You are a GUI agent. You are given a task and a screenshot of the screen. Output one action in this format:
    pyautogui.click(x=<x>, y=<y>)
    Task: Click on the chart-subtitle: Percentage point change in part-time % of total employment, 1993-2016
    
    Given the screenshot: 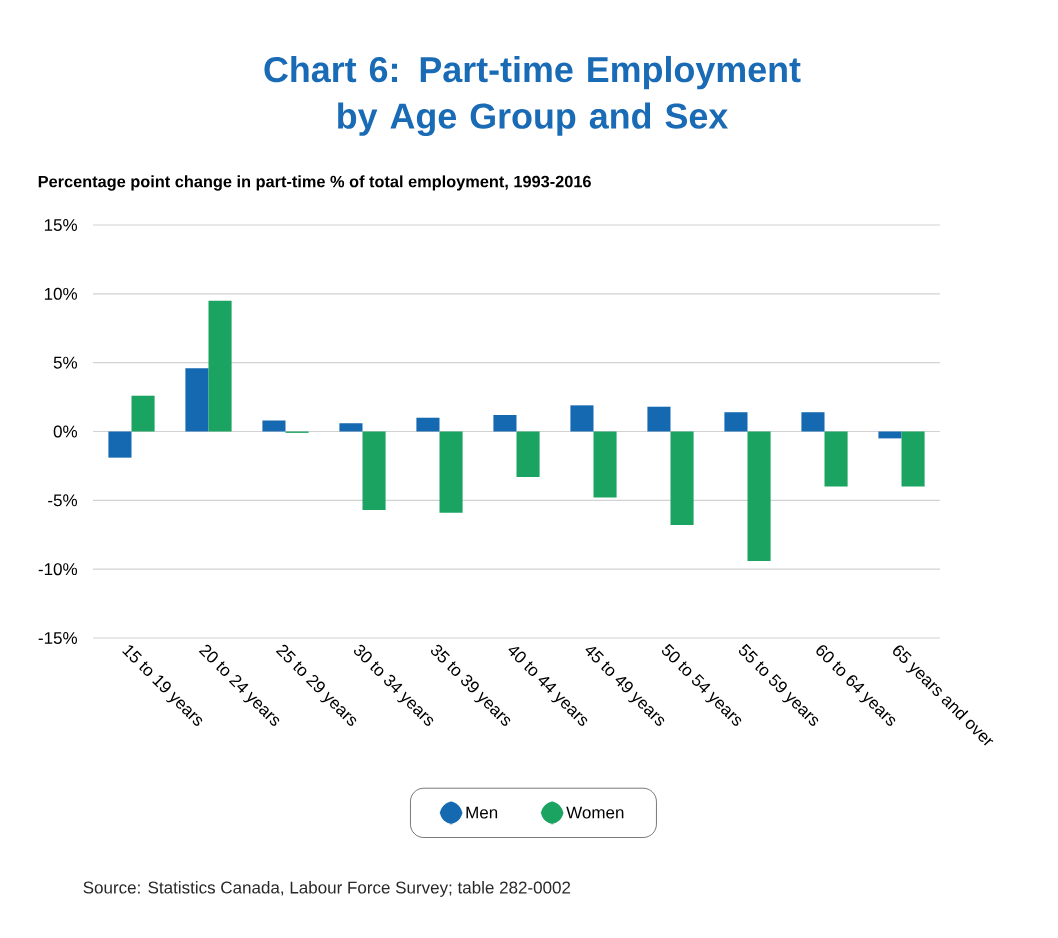 What is the action you would take?
    pyautogui.click(x=314, y=183)
    